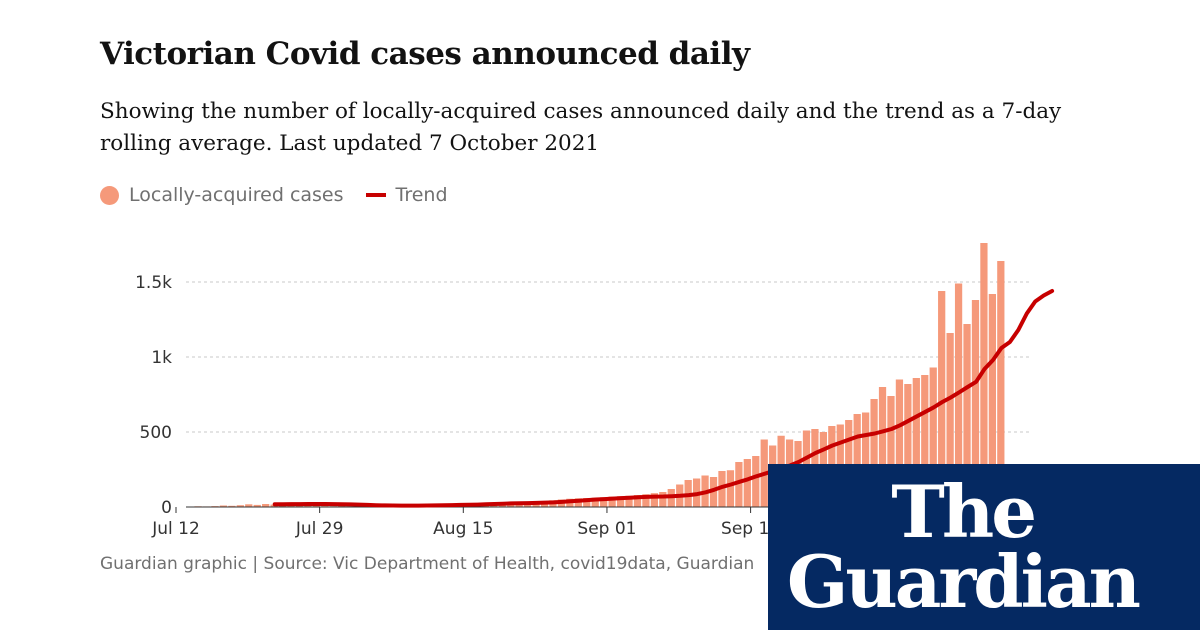 This screenshot has height=630, width=1200. I want to click on x-tick-label: Sep 01, so click(606, 529).